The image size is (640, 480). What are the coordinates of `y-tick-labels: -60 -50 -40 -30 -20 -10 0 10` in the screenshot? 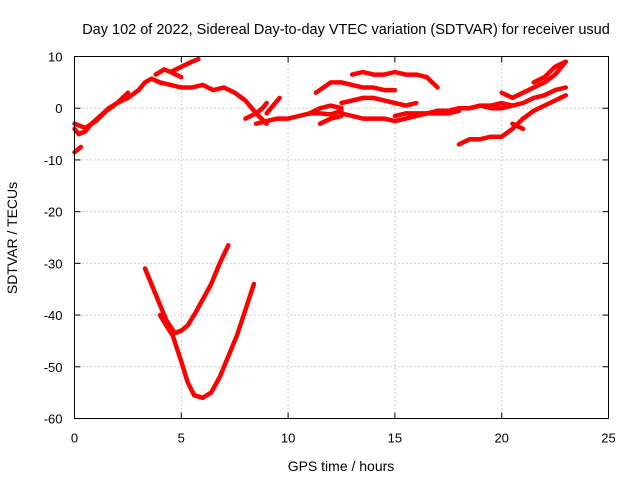 It's located at (53, 238).